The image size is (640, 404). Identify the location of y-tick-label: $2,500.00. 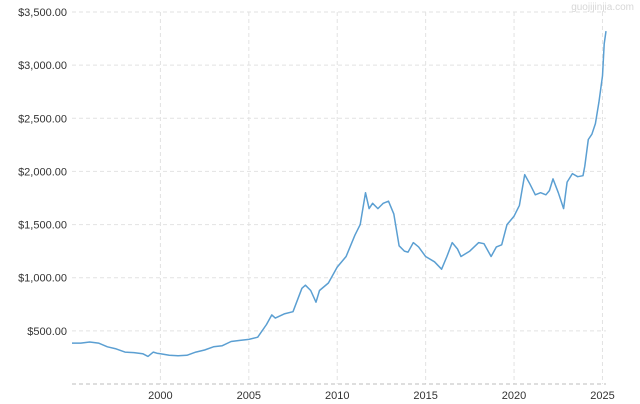
(42, 119).